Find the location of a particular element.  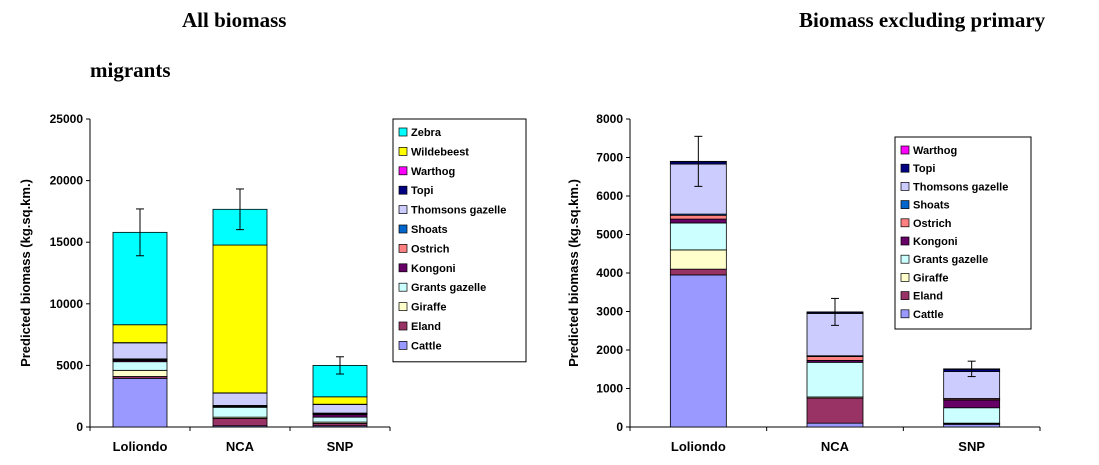

y-tick-label: 8000 is located at coordinates (609, 119).